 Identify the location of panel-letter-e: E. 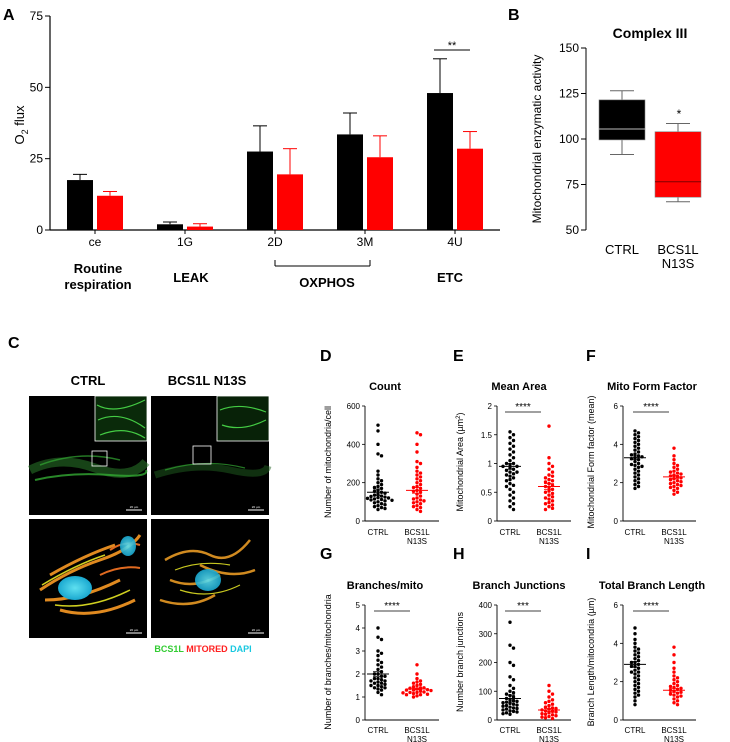
(458, 356).